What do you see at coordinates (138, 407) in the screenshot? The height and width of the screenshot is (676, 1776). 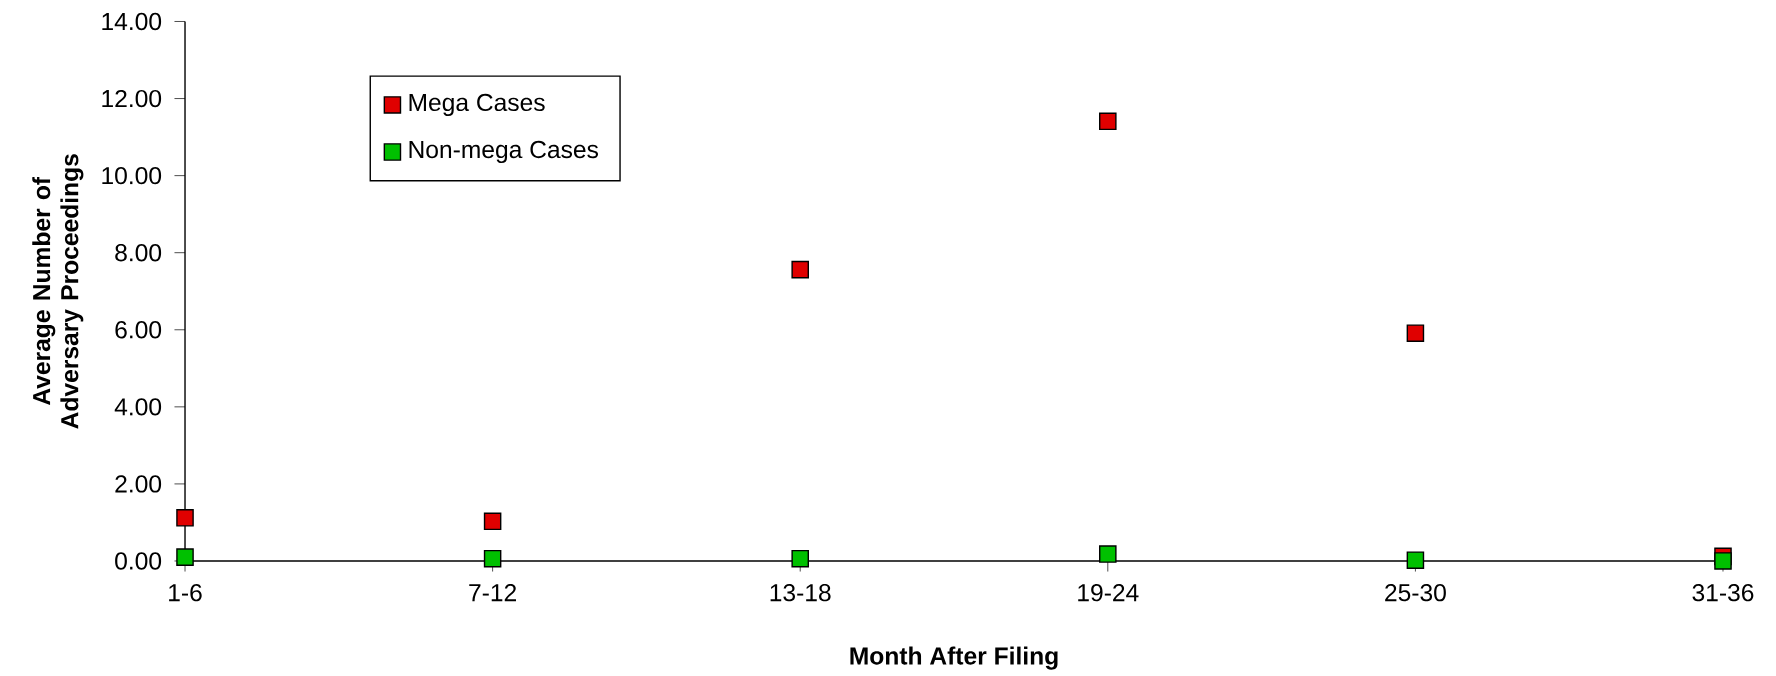 I see `y-tick-label: 4.00` at bounding box center [138, 407].